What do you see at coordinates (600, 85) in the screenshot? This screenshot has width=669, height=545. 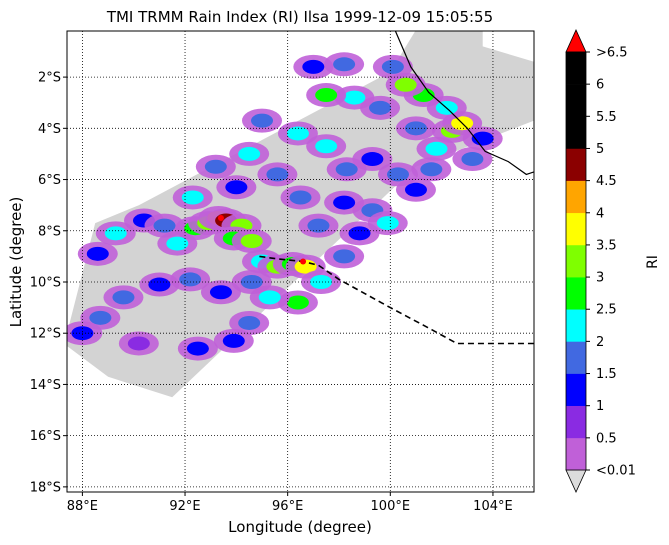 I see `colorbar-tick-label: 6` at bounding box center [600, 85].